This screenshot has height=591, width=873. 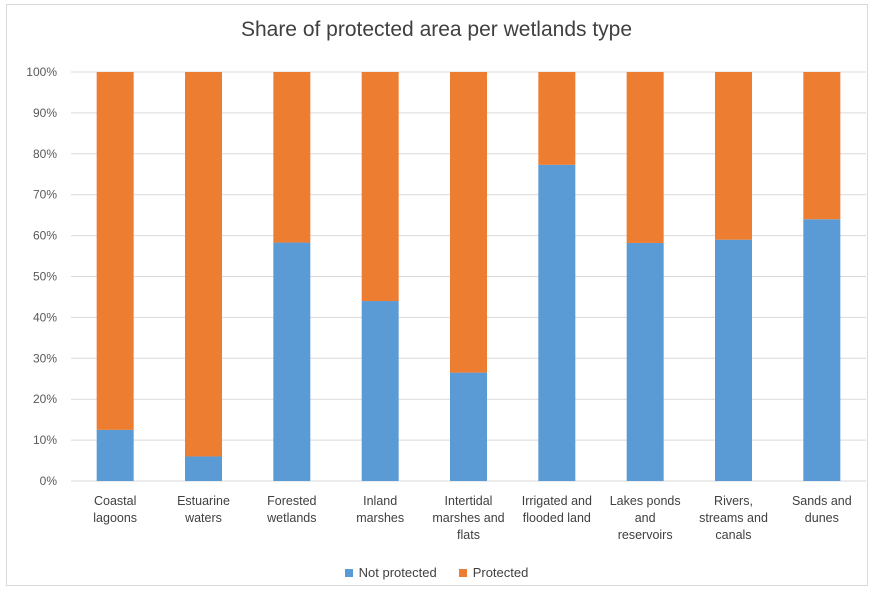 I want to click on legend-label-not-protected: Not protected, so click(x=397, y=572).